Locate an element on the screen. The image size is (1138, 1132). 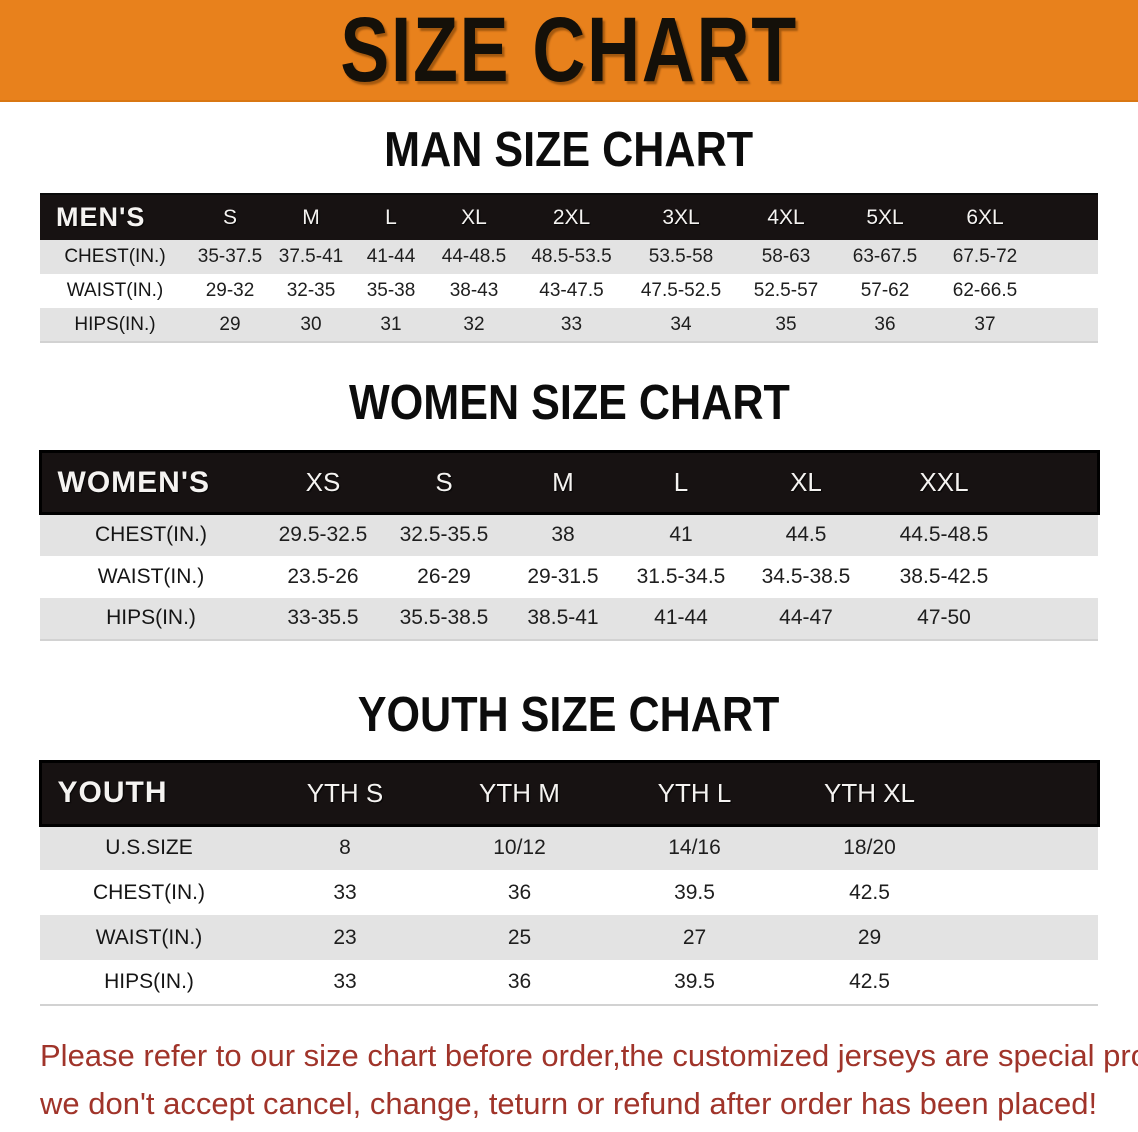
men-heading-text: MAN SIZE CHART is located at coordinates (569, 150).